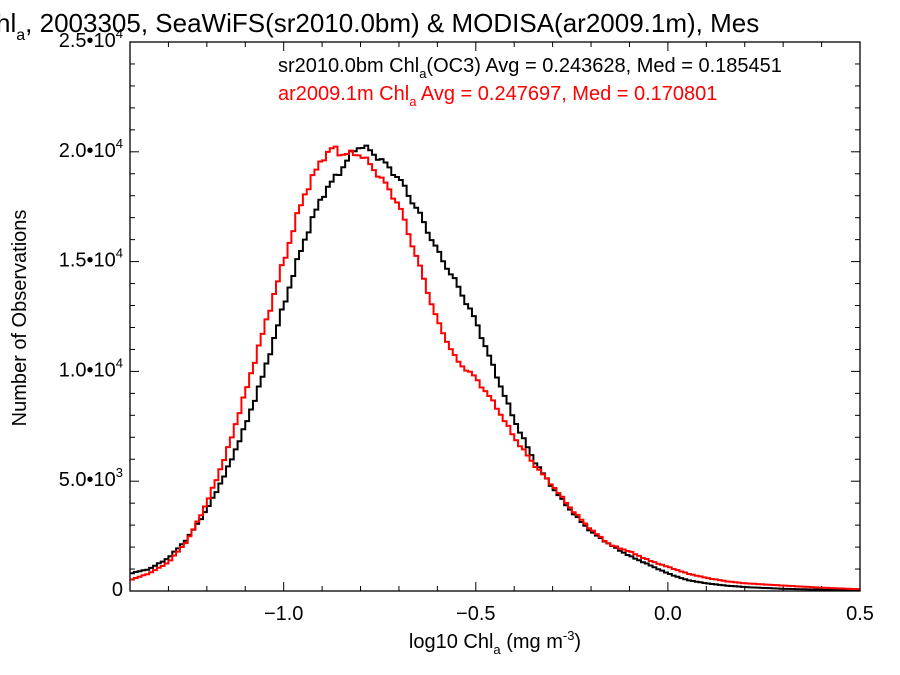 The height and width of the screenshot is (675, 900). I want to click on x-tick-label: 0.0, so click(668, 614).